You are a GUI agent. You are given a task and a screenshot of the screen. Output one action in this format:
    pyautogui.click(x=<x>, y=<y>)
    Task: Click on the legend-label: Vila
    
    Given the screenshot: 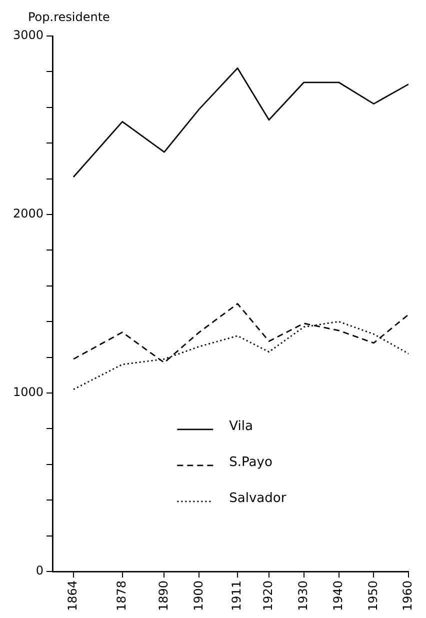 What is the action you would take?
    pyautogui.click(x=241, y=426)
    